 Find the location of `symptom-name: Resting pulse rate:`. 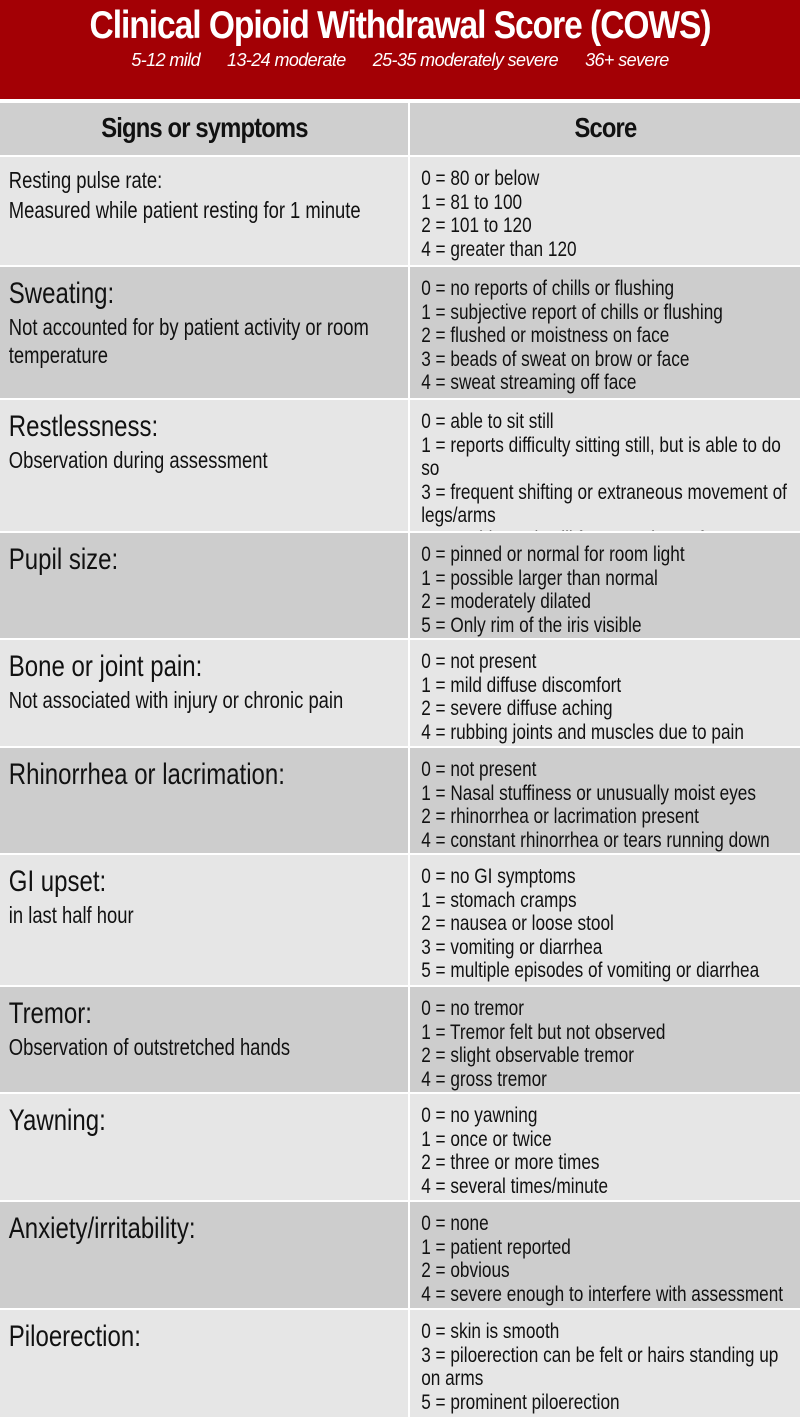

symptom-name: Resting pulse rate: is located at coordinates (85, 180).